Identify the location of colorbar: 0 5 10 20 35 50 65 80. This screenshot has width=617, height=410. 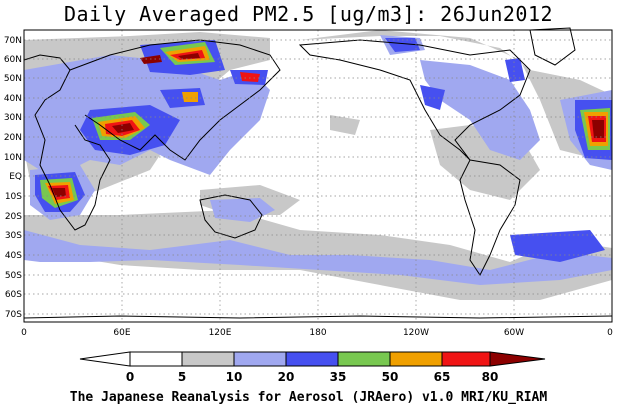
(312, 367).